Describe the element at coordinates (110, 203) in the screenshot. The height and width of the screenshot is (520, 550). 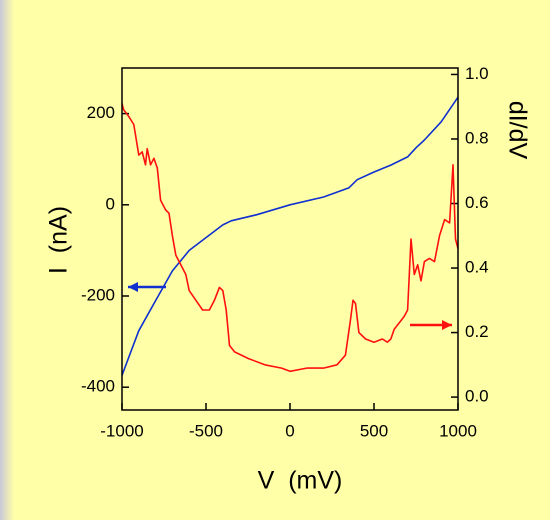
I see `y-tick-label: 0` at that location.